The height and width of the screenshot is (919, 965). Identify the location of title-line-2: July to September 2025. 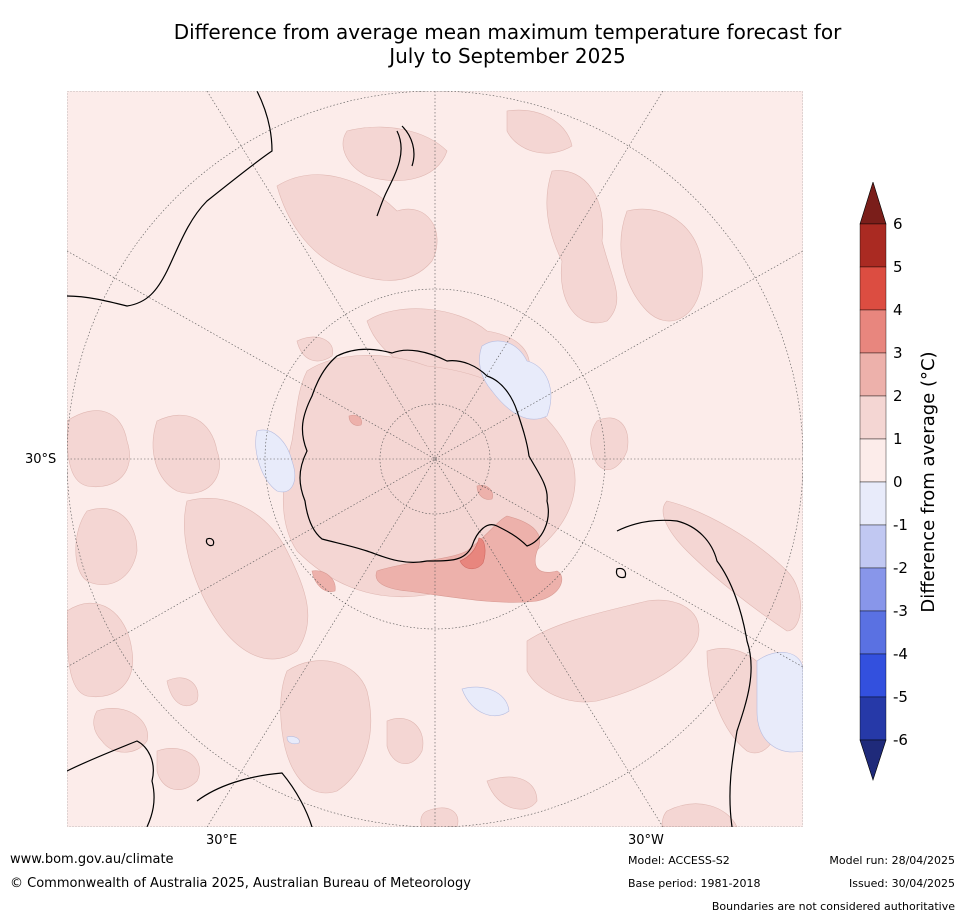
(507, 56).